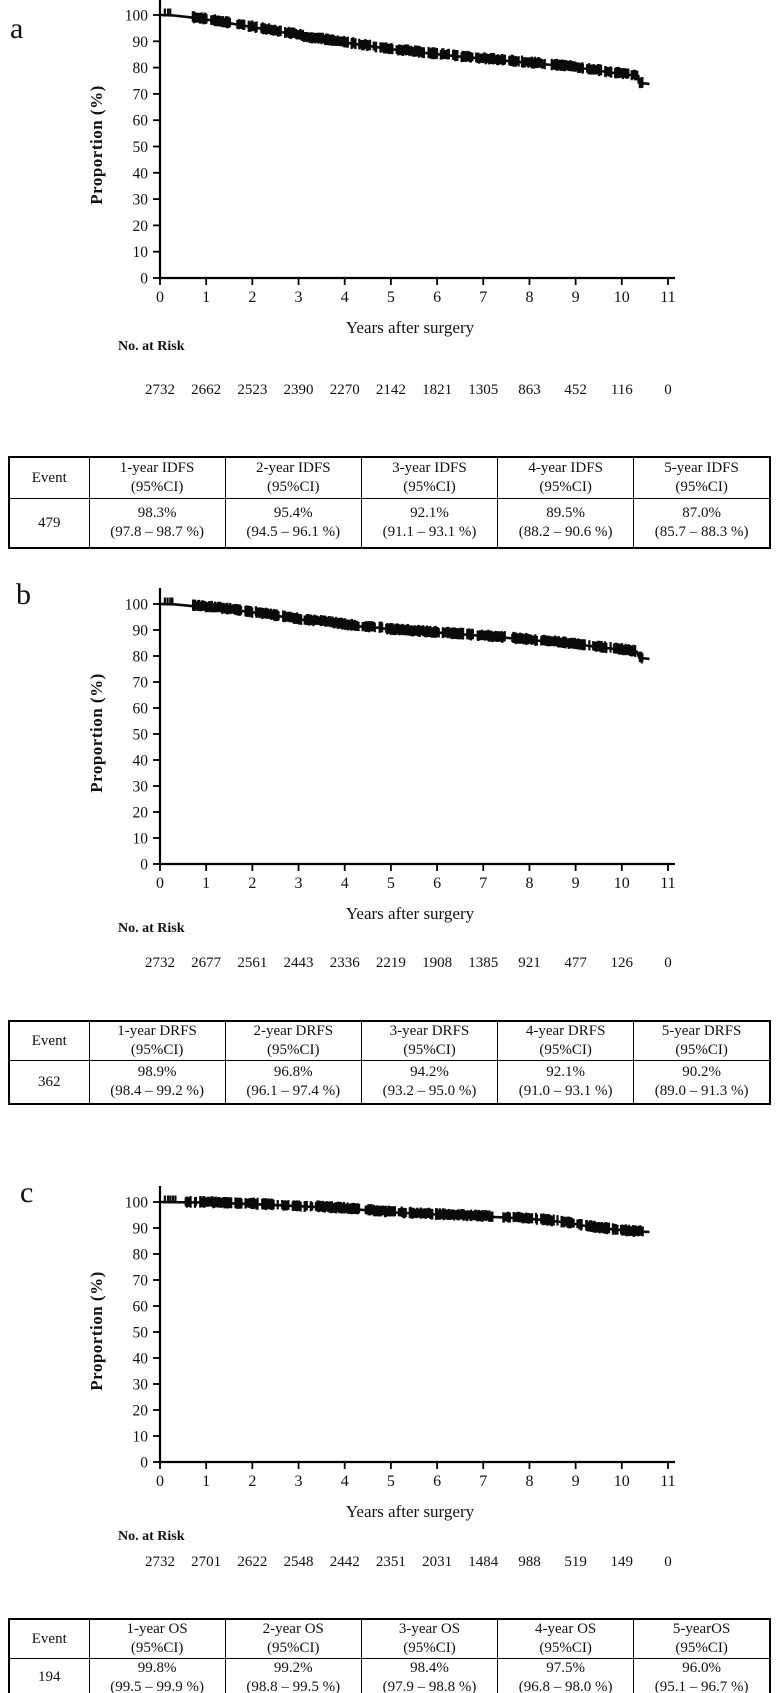 Image resolution: width=777 pixels, height=1693 pixels. Describe the element at coordinates (529, 963) in the screenshot. I see `risk-count: 921` at that location.